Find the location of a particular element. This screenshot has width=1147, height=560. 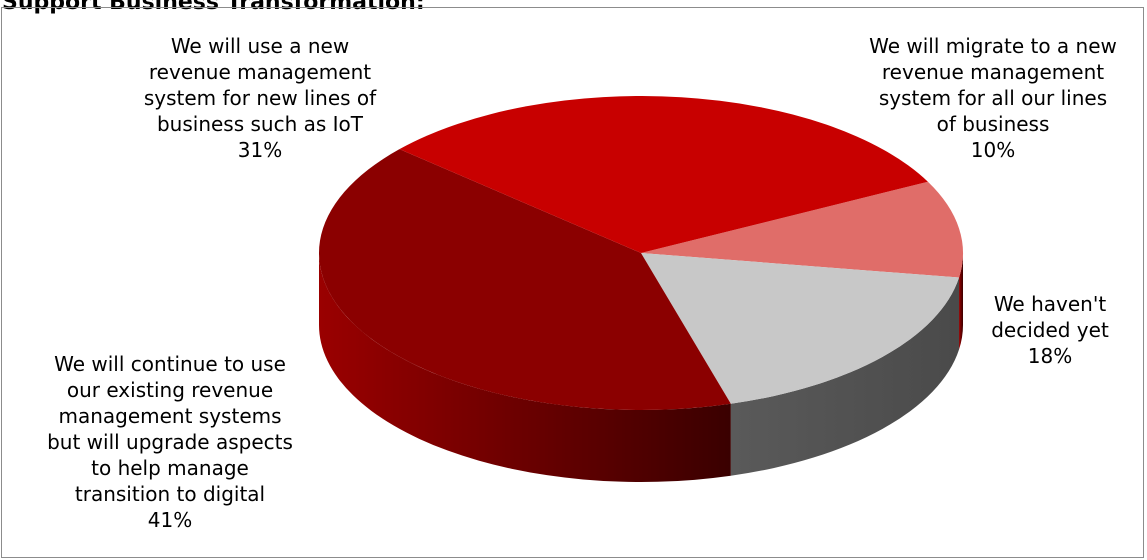

slice-migrate is located at coordinates (802, 229).